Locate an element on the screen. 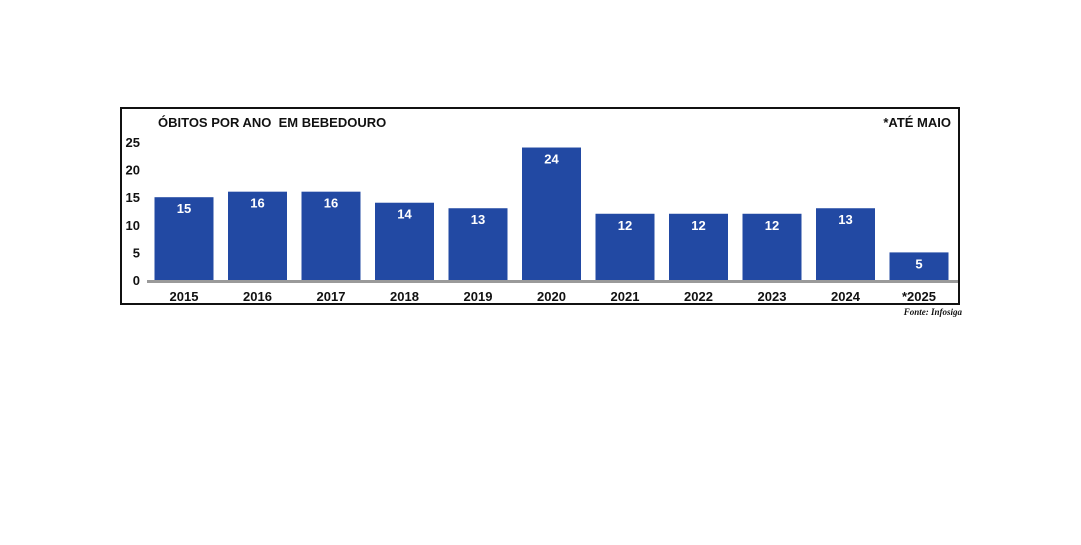 This screenshot has height=545, width=1081. source-label: Fonte: Infosiga is located at coordinates (932, 312).